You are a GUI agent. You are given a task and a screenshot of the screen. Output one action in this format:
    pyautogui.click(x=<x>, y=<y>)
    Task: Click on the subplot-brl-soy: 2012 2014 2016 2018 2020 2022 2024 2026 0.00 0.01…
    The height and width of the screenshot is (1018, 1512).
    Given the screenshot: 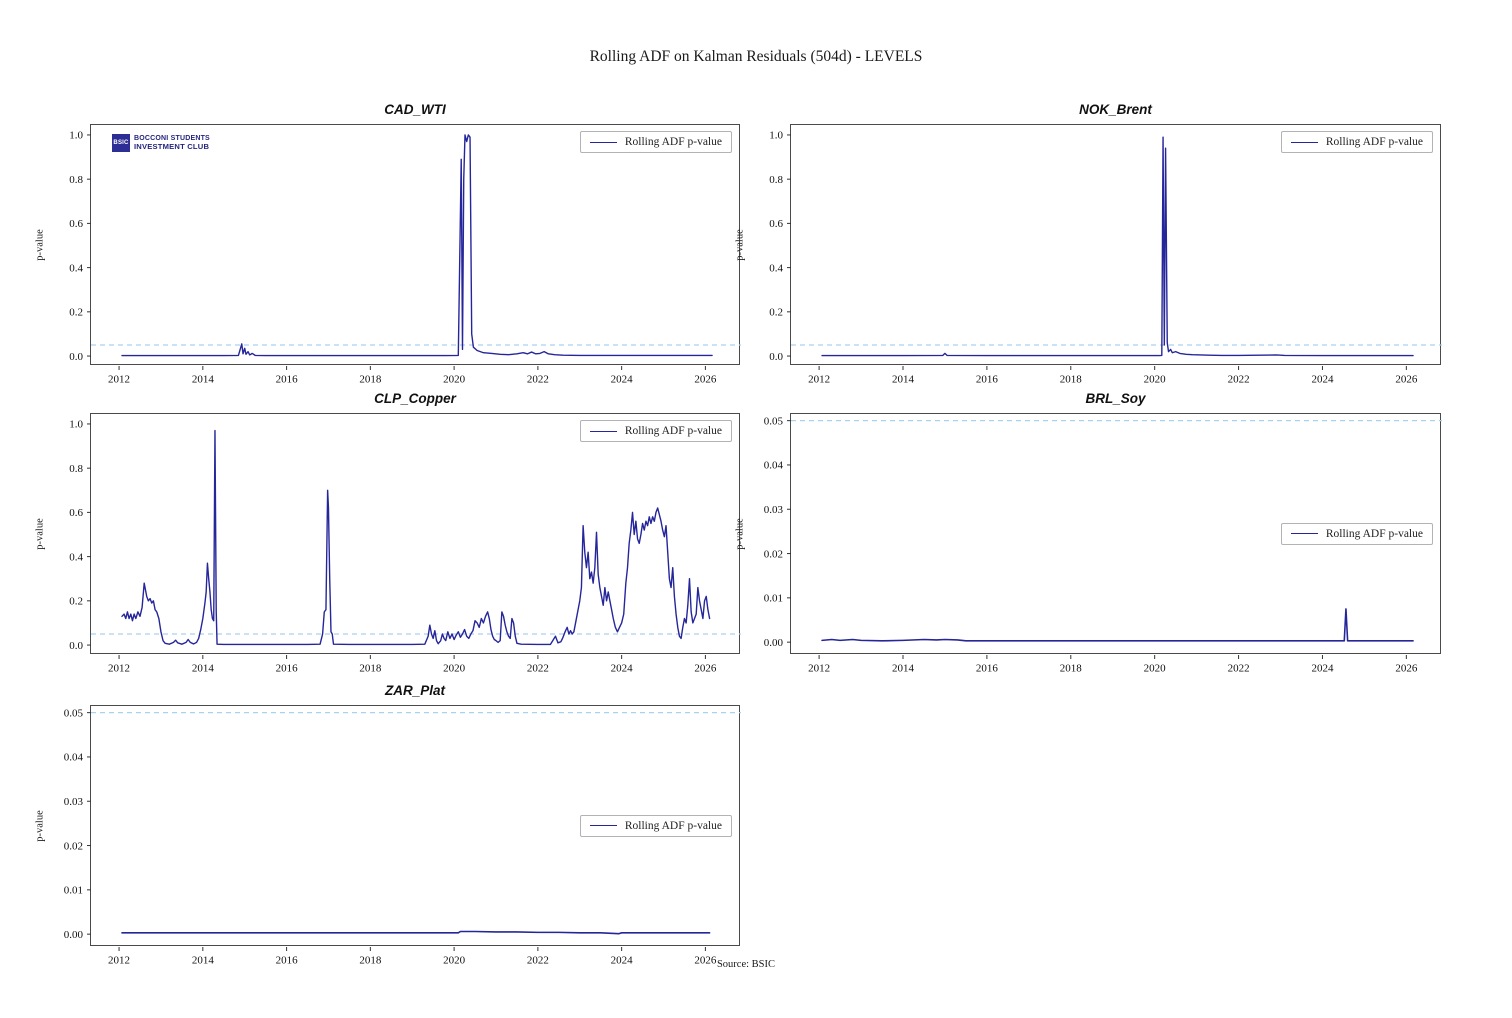 What is the action you would take?
    pyautogui.click(x=1088, y=533)
    